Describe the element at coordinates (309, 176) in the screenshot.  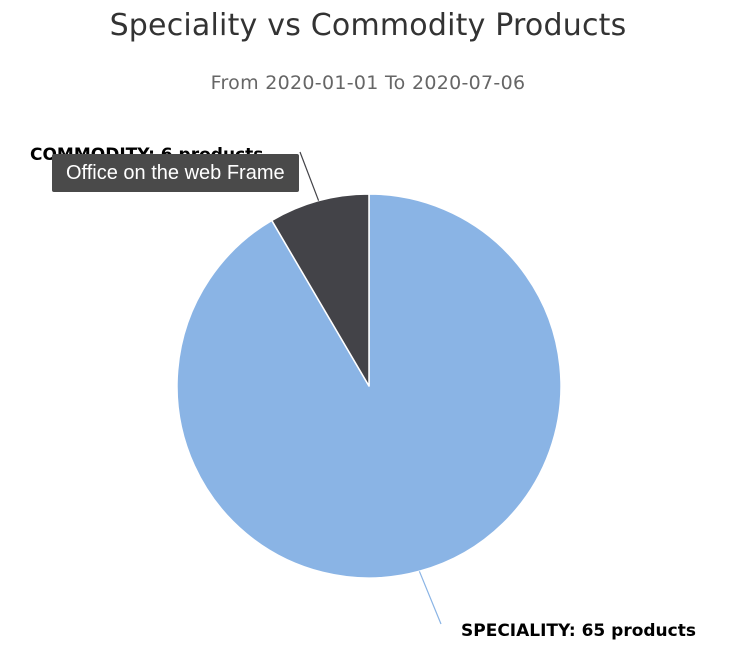
I see `connector-commodity` at that location.